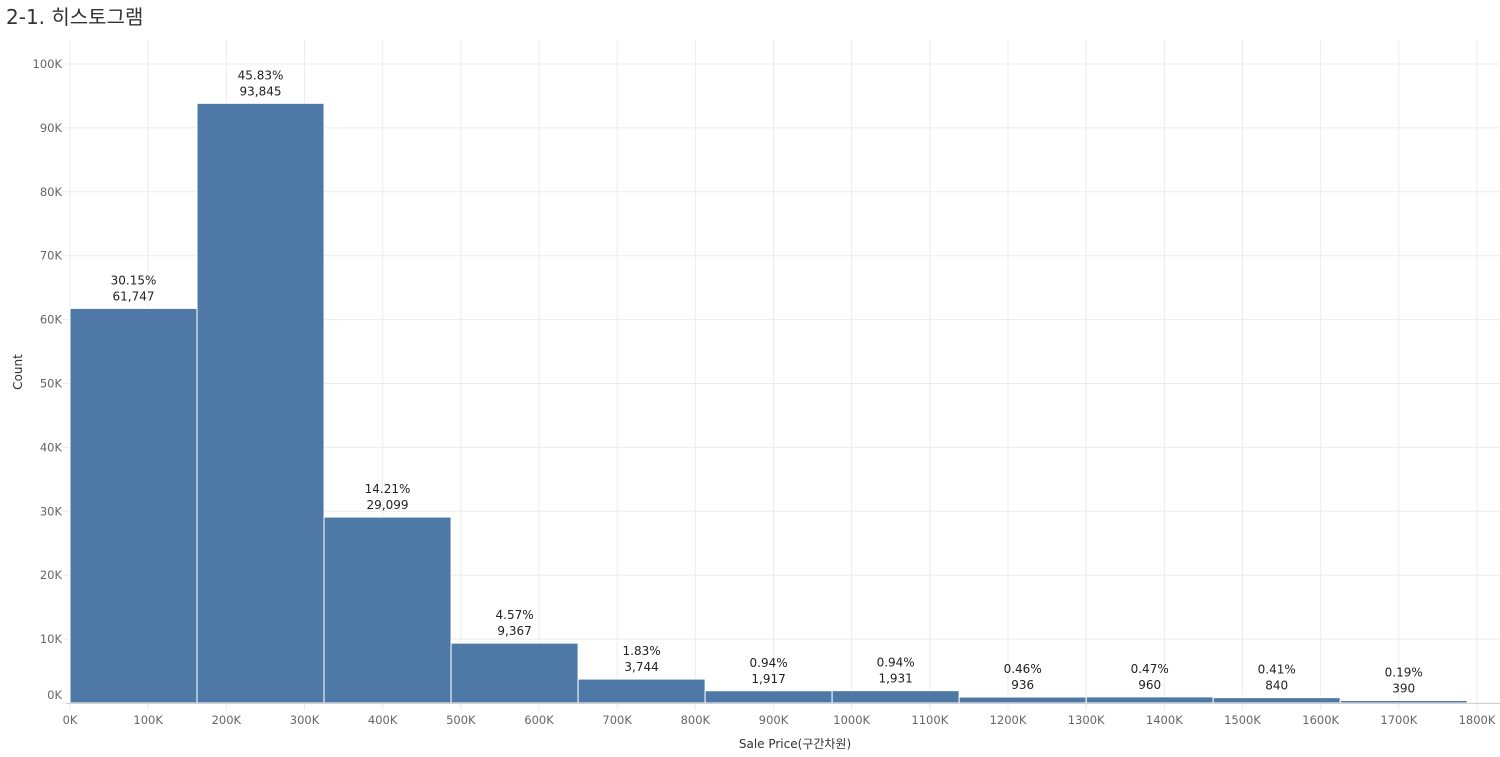 This screenshot has height=757, width=1500. I want to click on bar-percent-label: 45.83%, so click(261, 75).